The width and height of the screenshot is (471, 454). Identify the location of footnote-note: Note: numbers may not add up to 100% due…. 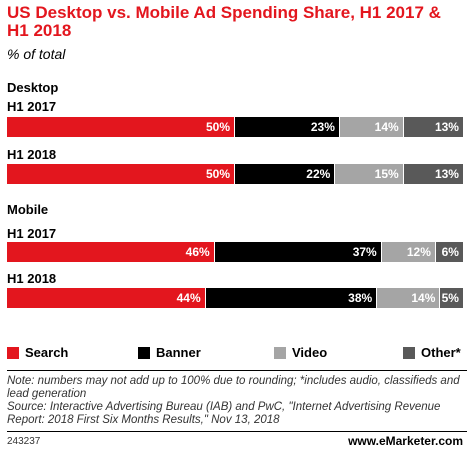
(233, 387).